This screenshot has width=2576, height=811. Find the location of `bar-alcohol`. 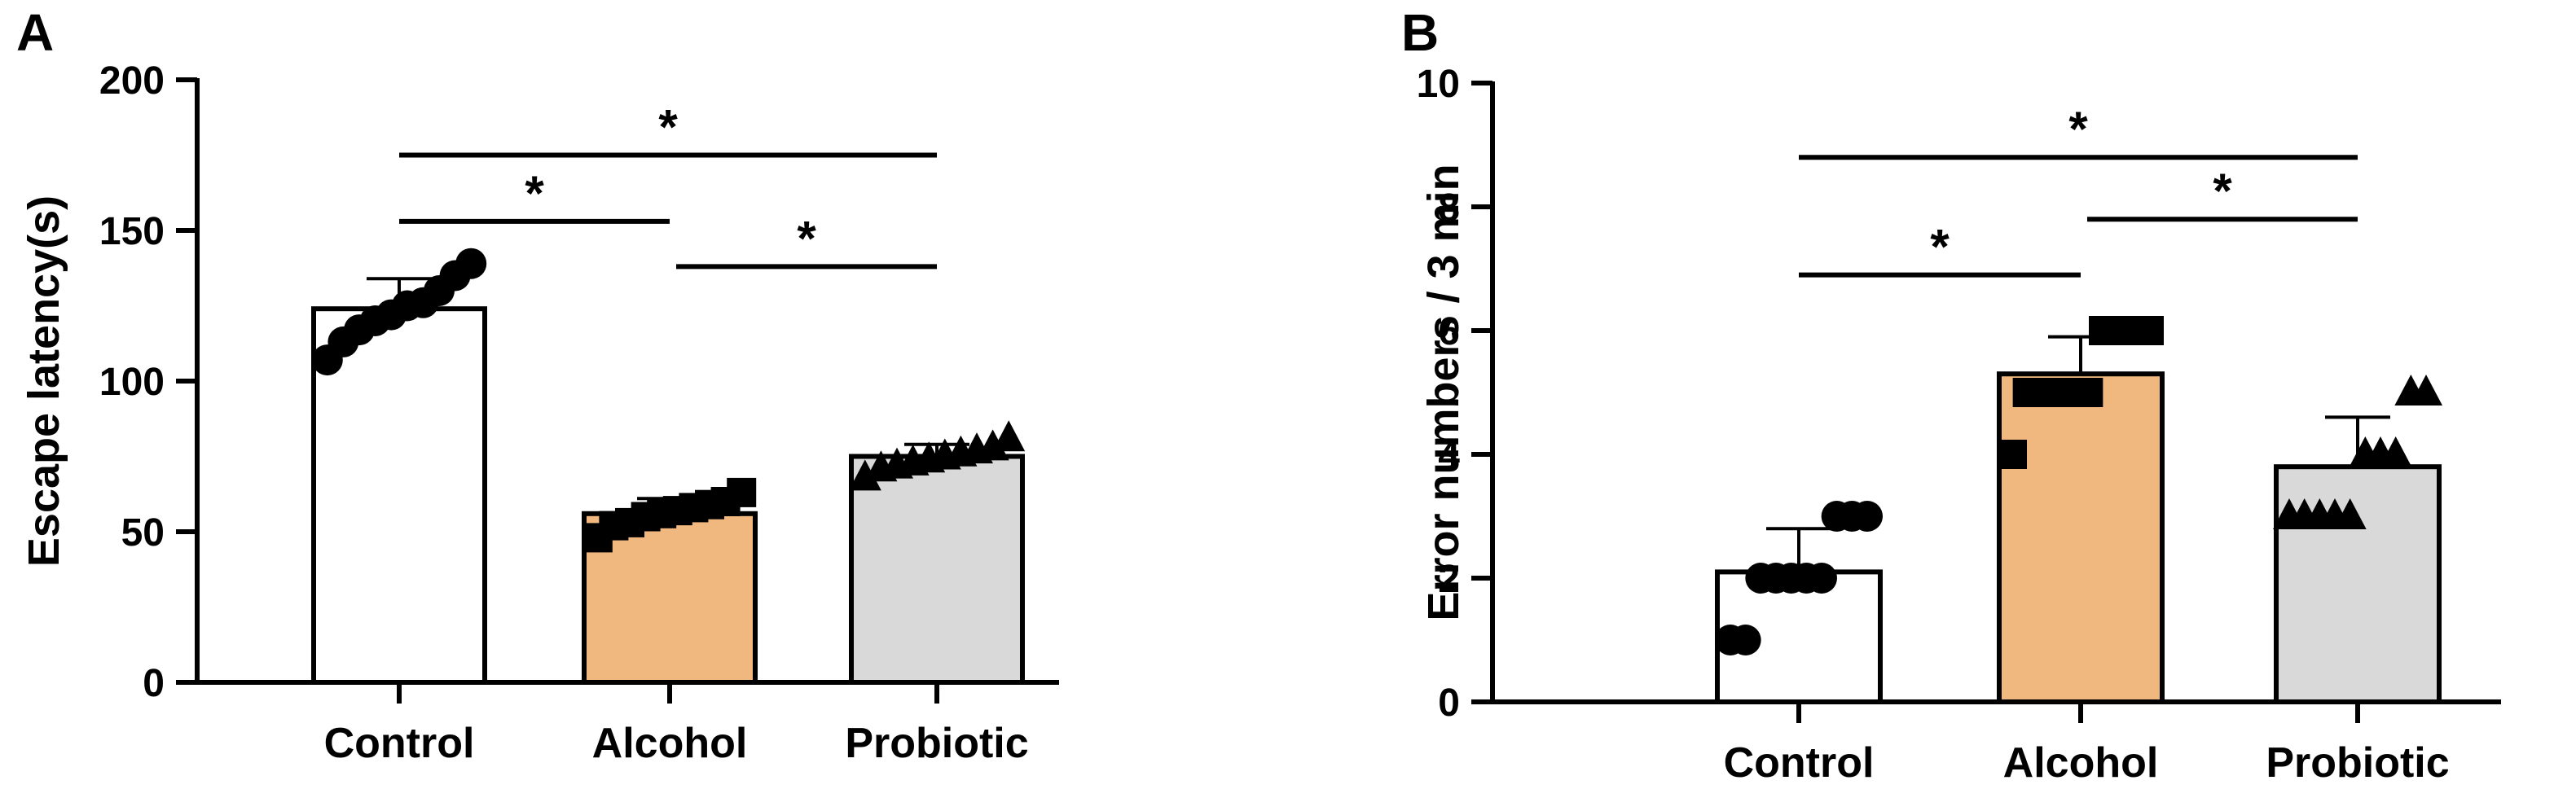

bar-alcohol is located at coordinates (2081, 537).